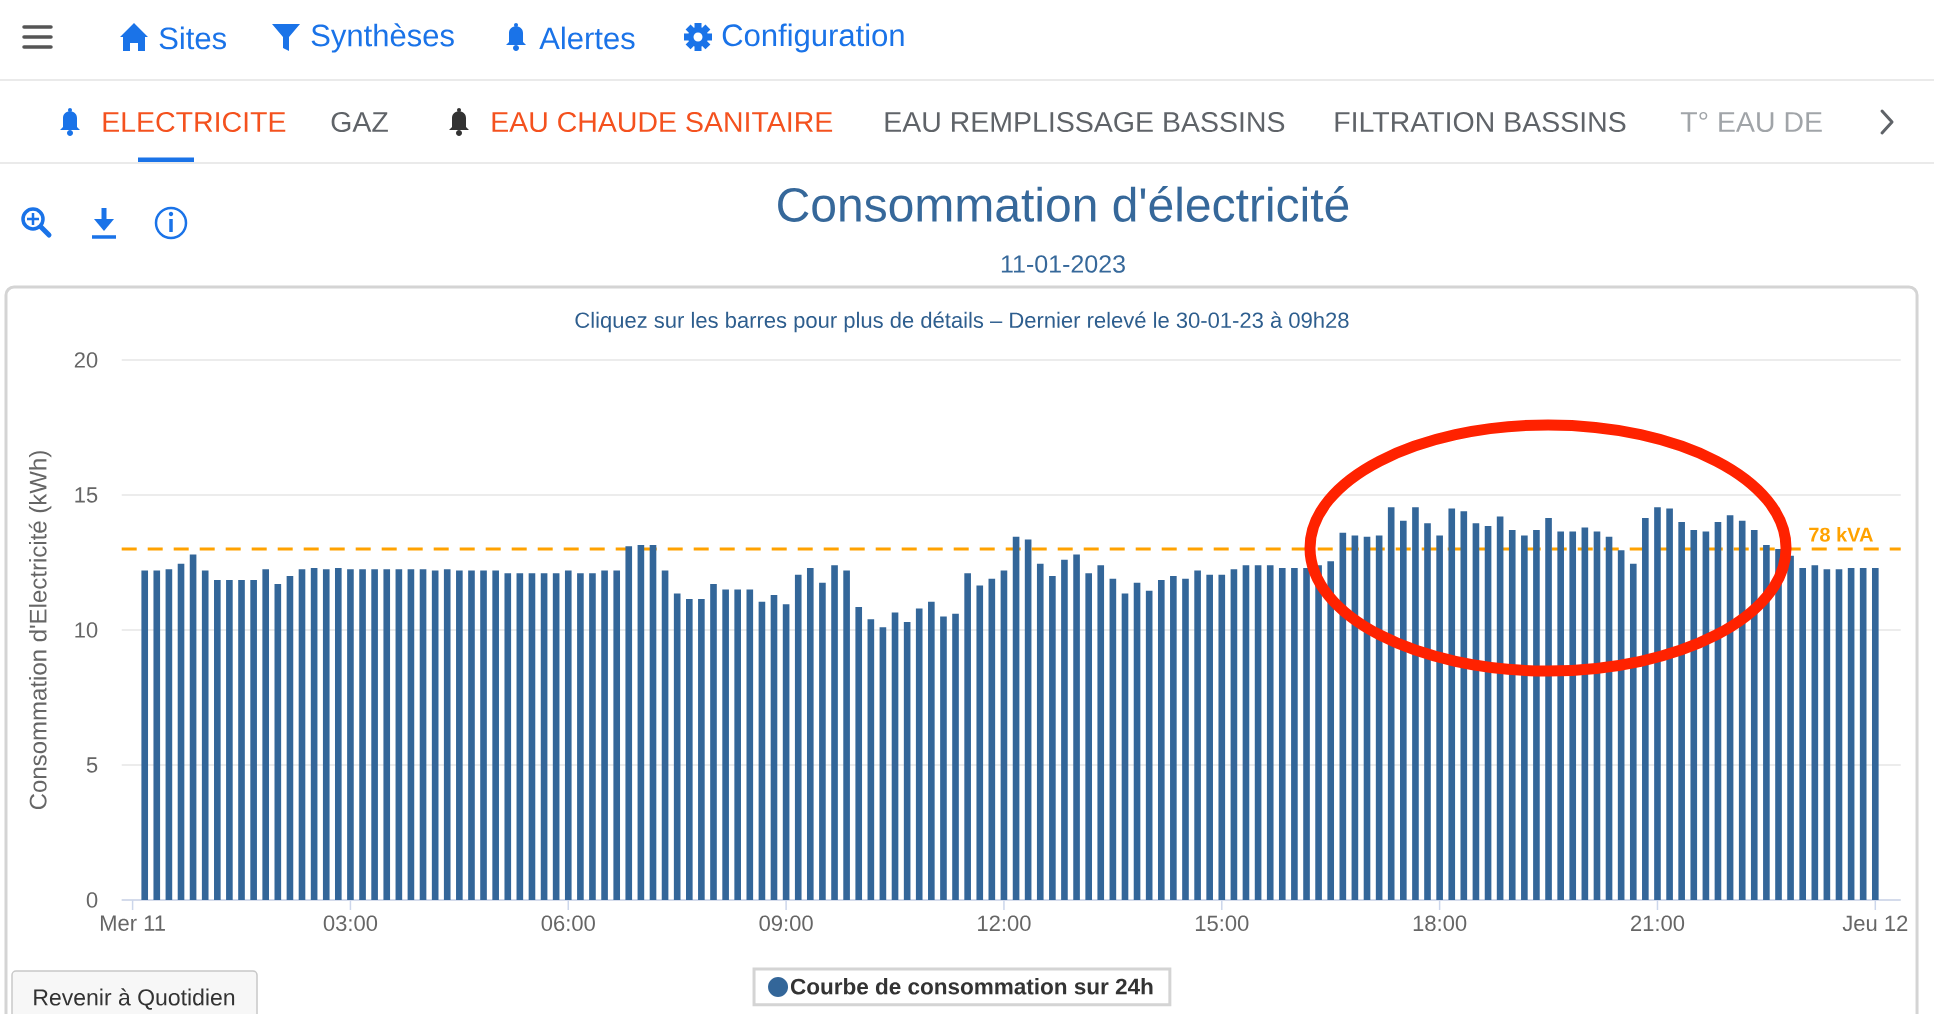 The height and width of the screenshot is (1014, 1934). I want to click on text: EAU CHAUDE SANITAIRE, so click(662, 122).